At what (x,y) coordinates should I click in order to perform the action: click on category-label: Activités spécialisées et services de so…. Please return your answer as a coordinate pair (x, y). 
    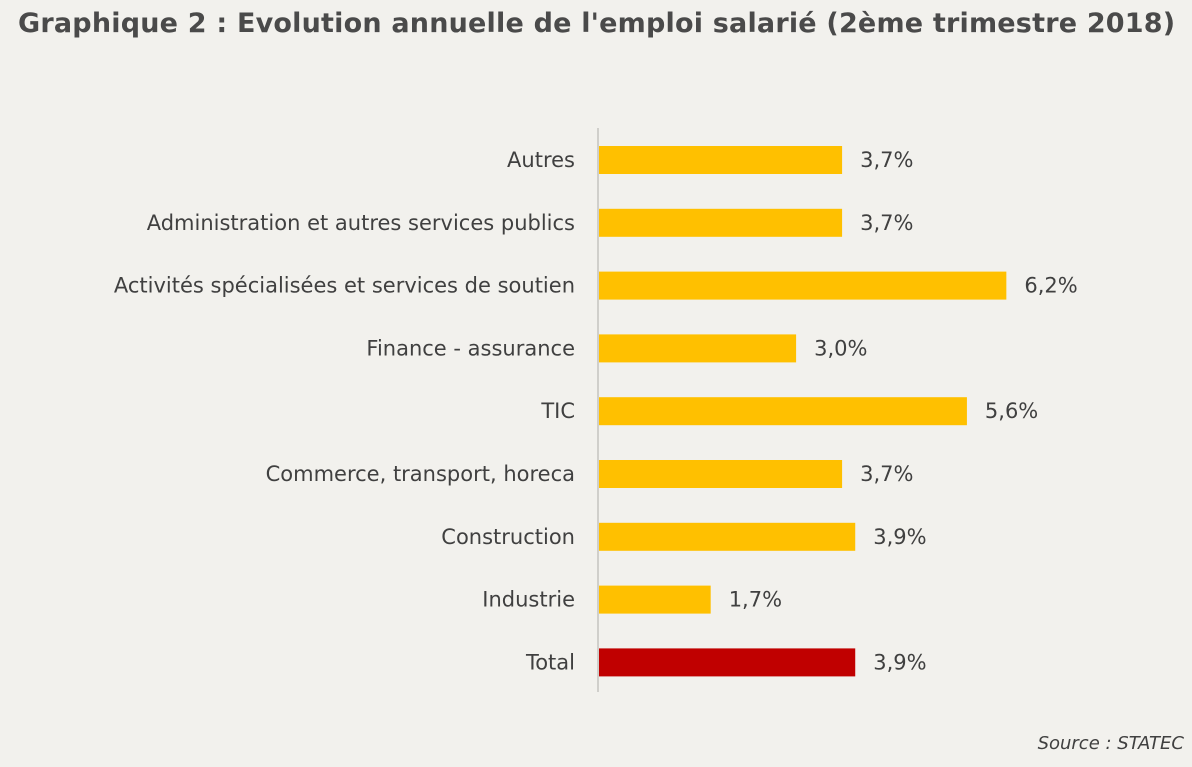
    Looking at the image, I should click on (344, 286).